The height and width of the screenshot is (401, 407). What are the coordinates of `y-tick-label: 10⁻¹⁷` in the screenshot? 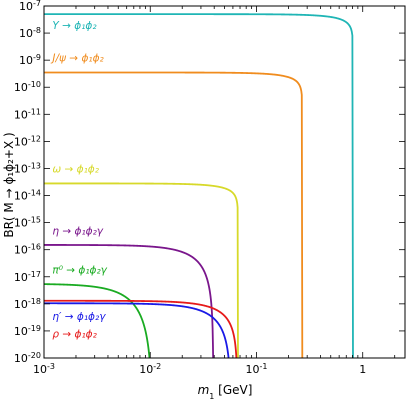 It's located at (27, 276).